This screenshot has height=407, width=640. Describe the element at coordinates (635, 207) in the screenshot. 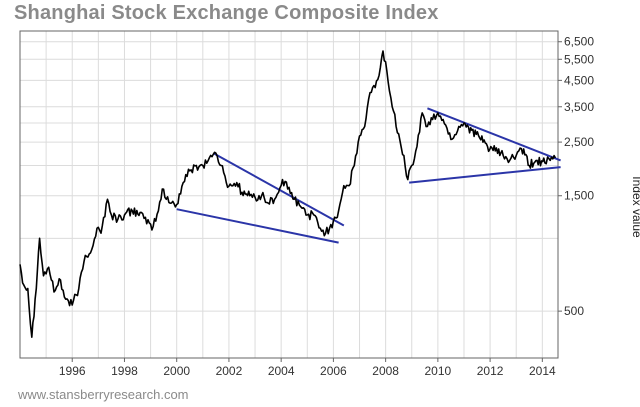

I see `y-axis-label: Index value` at that location.